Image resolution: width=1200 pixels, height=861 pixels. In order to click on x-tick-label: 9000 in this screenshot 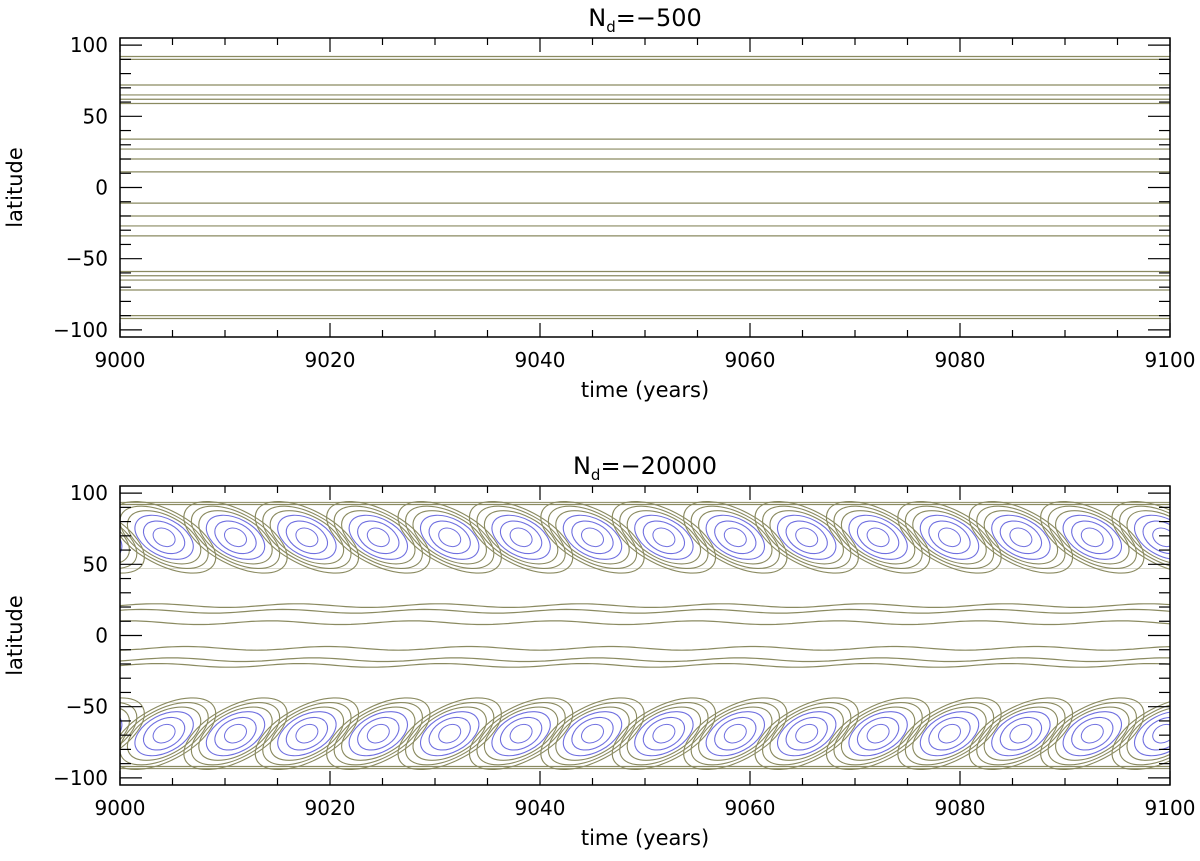, I will do `click(120, 360)`.